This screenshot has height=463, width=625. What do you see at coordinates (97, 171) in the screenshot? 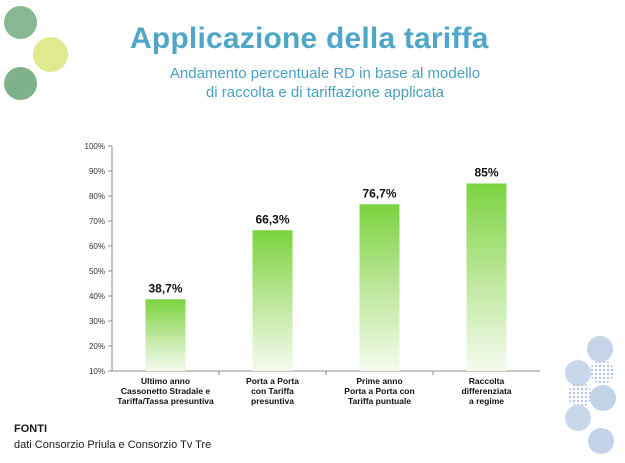
I see `y-tick-label: 90%` at bounding box center [97, 171].